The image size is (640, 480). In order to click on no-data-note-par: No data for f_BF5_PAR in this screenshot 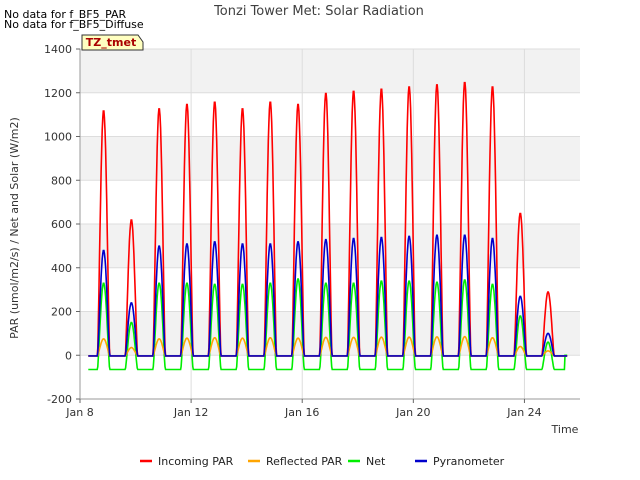, I will do `click(65, 14)`.